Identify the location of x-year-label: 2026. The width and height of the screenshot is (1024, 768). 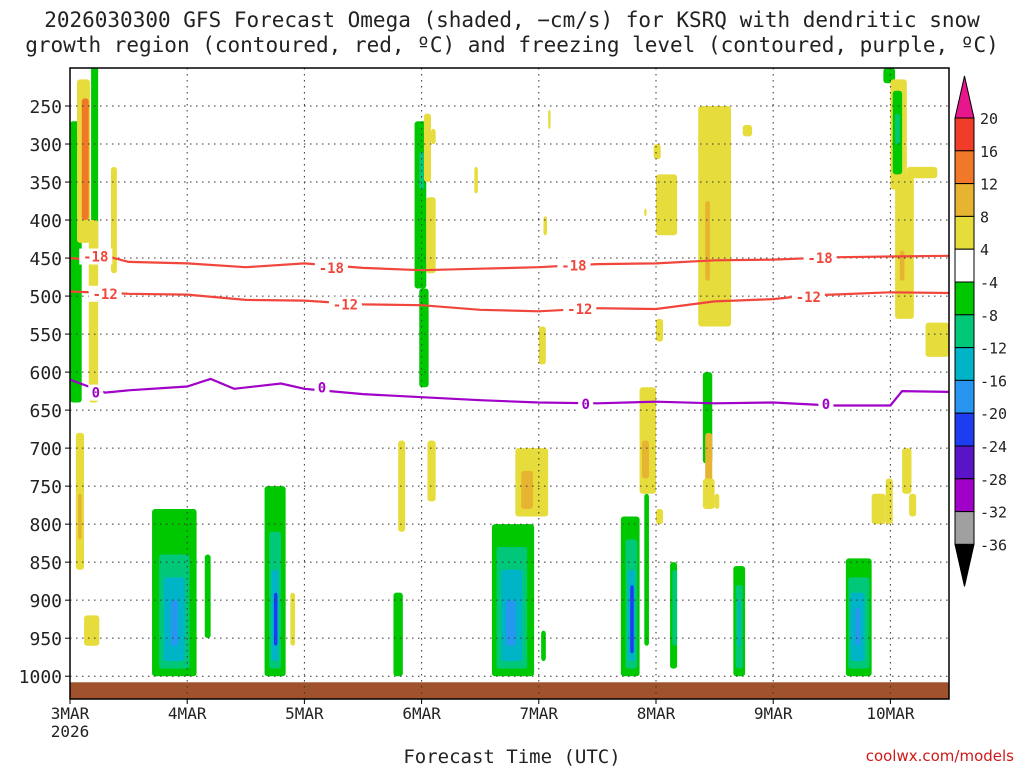
(70, 731).